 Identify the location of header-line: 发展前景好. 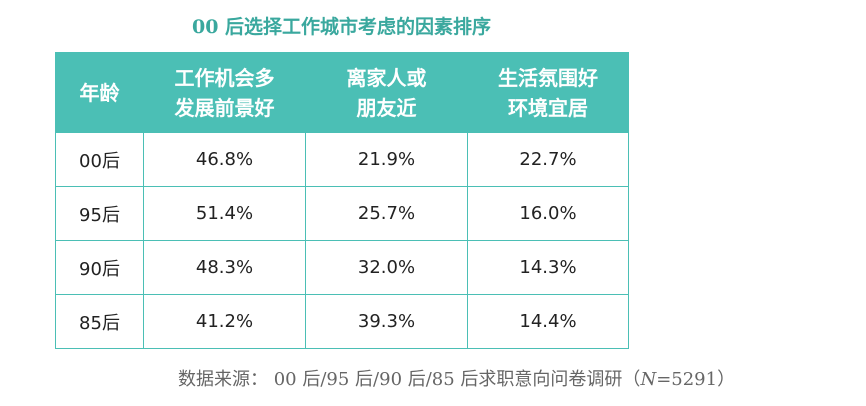
(224, 107).